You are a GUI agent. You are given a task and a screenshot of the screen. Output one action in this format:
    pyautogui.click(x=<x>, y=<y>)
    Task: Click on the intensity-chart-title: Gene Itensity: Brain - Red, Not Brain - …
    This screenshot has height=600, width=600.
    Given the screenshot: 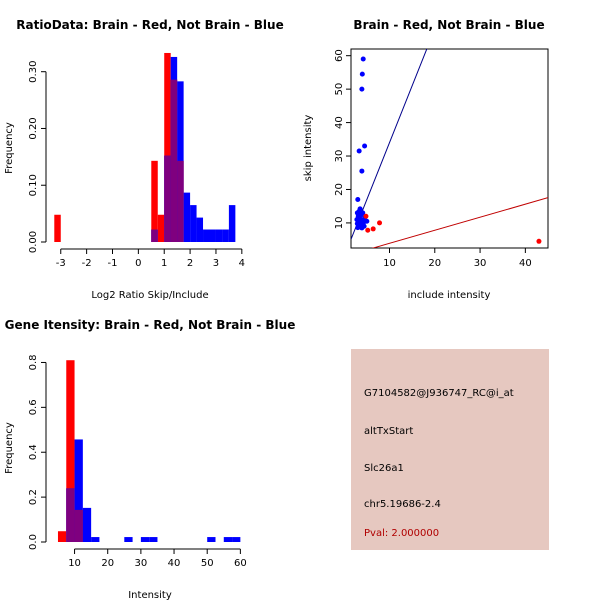 What is the action you would take?
    pyautogui.click(x=150, y=325)
    